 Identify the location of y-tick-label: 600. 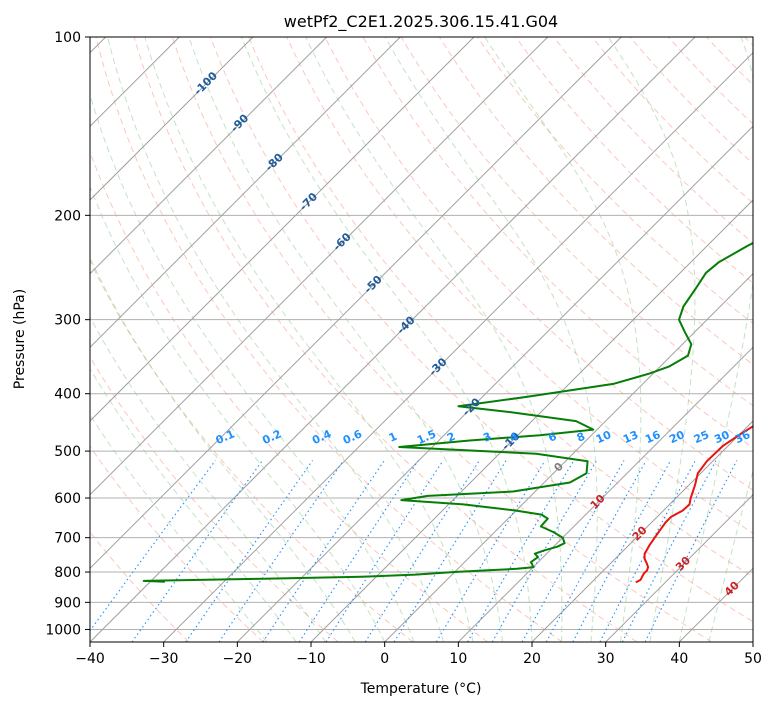
(67, 499).